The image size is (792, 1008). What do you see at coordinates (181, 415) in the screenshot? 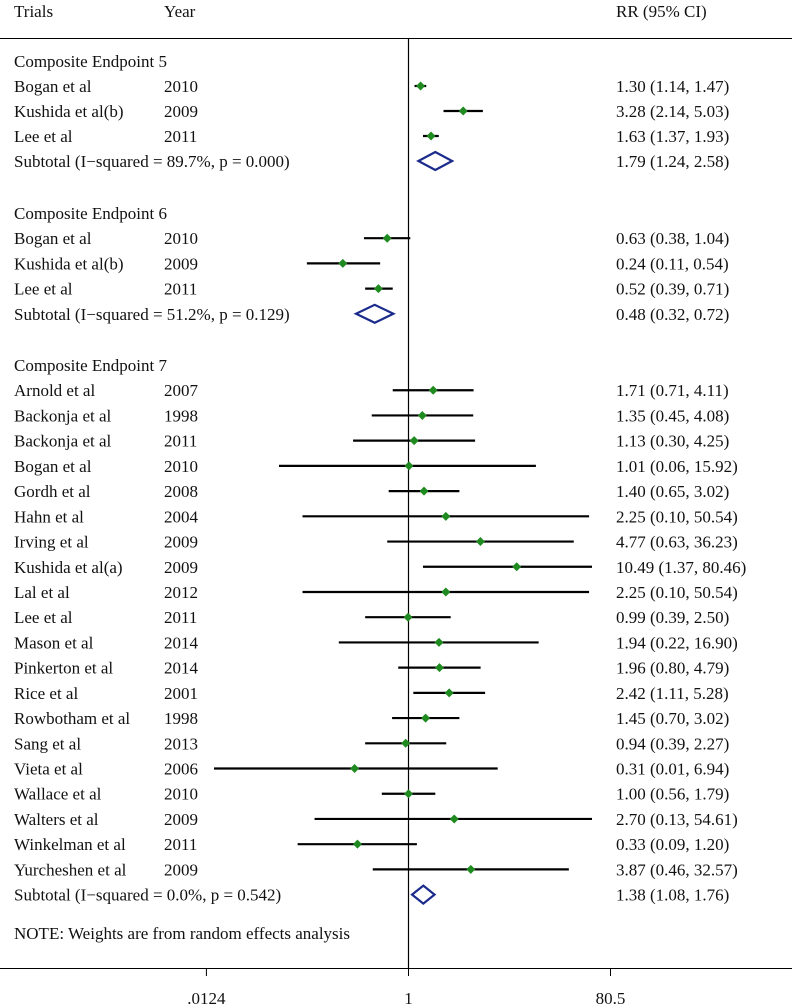
I see `study-year: 1998` at bounding box center [181, 415].